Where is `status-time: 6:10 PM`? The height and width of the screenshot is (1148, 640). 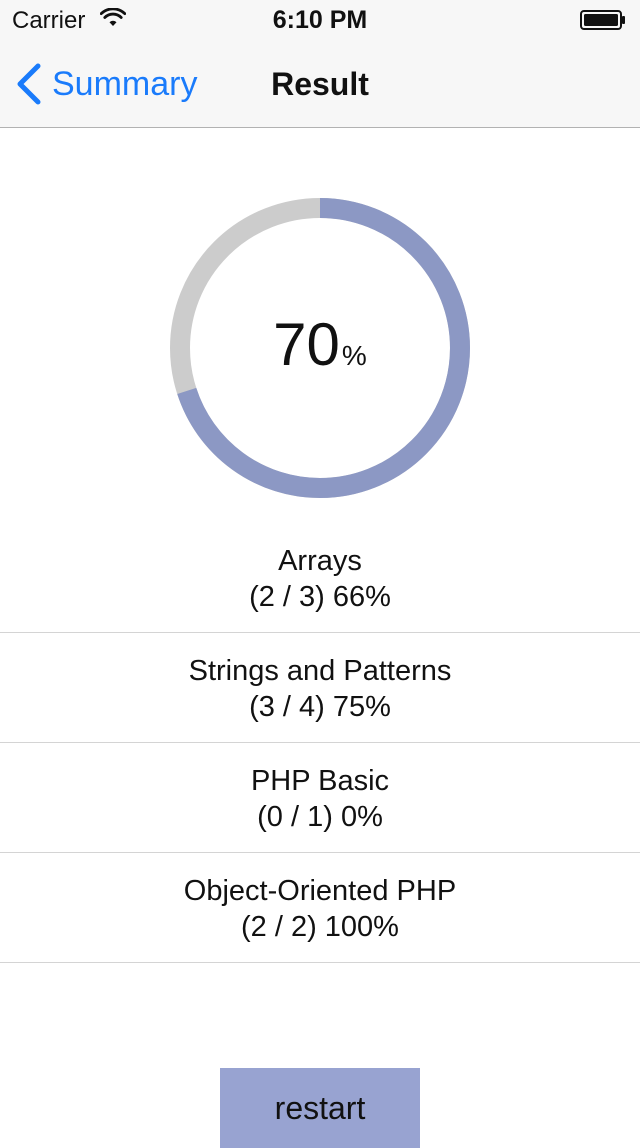
status-time: 6:10 PM is located at coordinates (320, 20).